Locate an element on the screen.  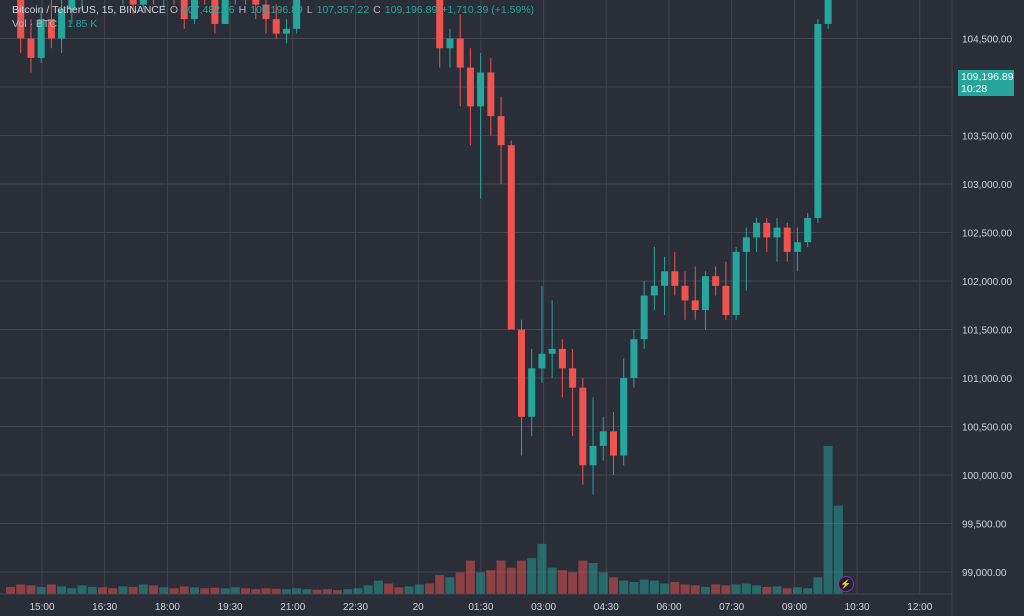
price-tick-label: 104,500.00 is located at coordinates (987, 40).